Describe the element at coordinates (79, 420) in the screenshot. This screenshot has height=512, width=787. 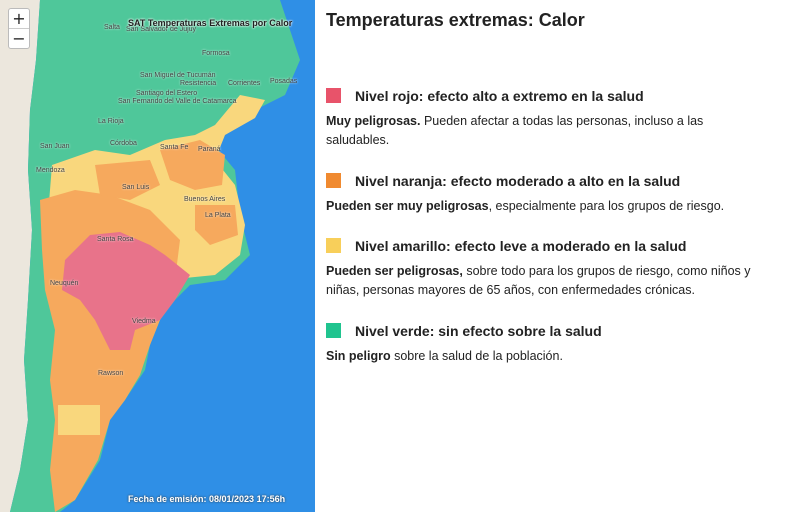
I see `region-yellow-south` at that location.